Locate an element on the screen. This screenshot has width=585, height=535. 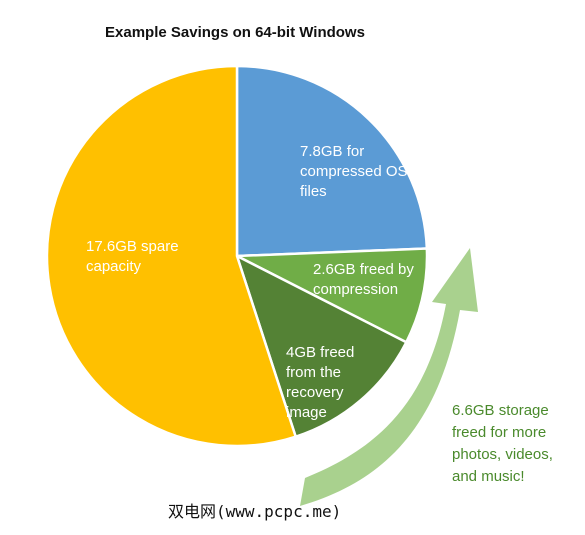
growth-arrow-icon is located at coordinates (389, 377).